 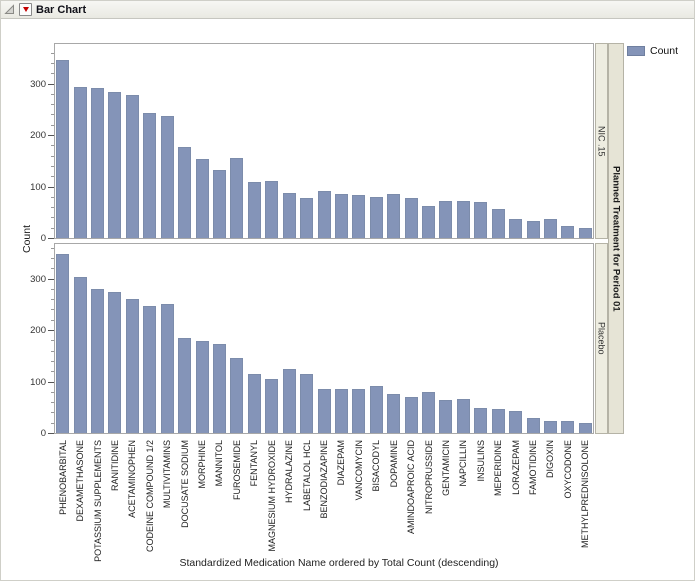 What do you see at coordinates (167, 474) in the screenshot?
I see `x-axis-category-label: MULTIVITAMINS` at bounding box center [167, 474].